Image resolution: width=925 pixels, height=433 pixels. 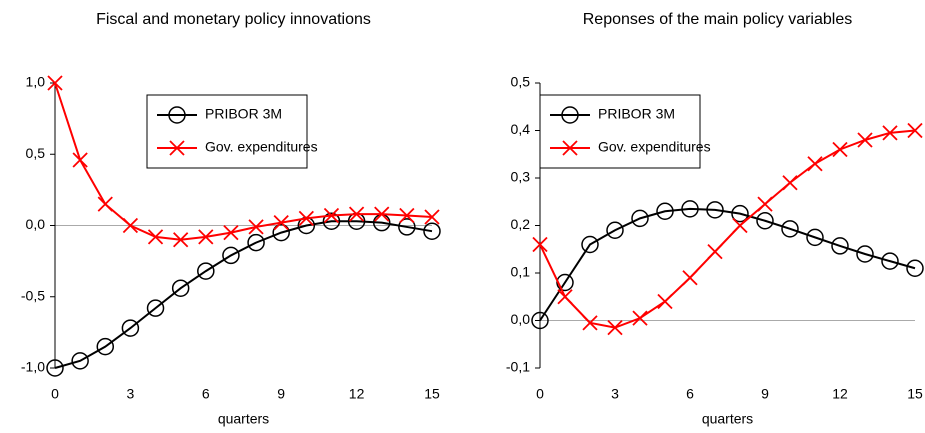 I want to click on y-tick-label: 0,2, so click(x=521, y=224).